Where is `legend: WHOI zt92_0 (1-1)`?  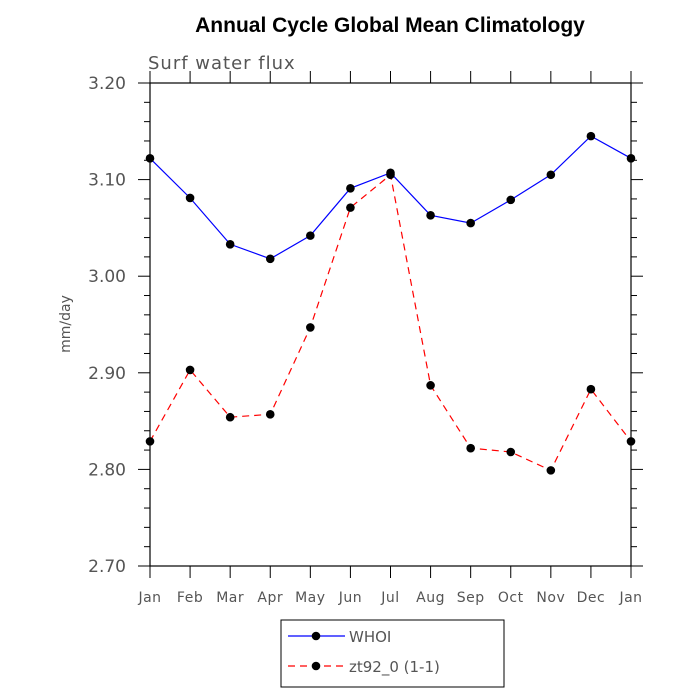 legend: WHOI zt92_0 (1-1) is located at coordinates (392, 653).